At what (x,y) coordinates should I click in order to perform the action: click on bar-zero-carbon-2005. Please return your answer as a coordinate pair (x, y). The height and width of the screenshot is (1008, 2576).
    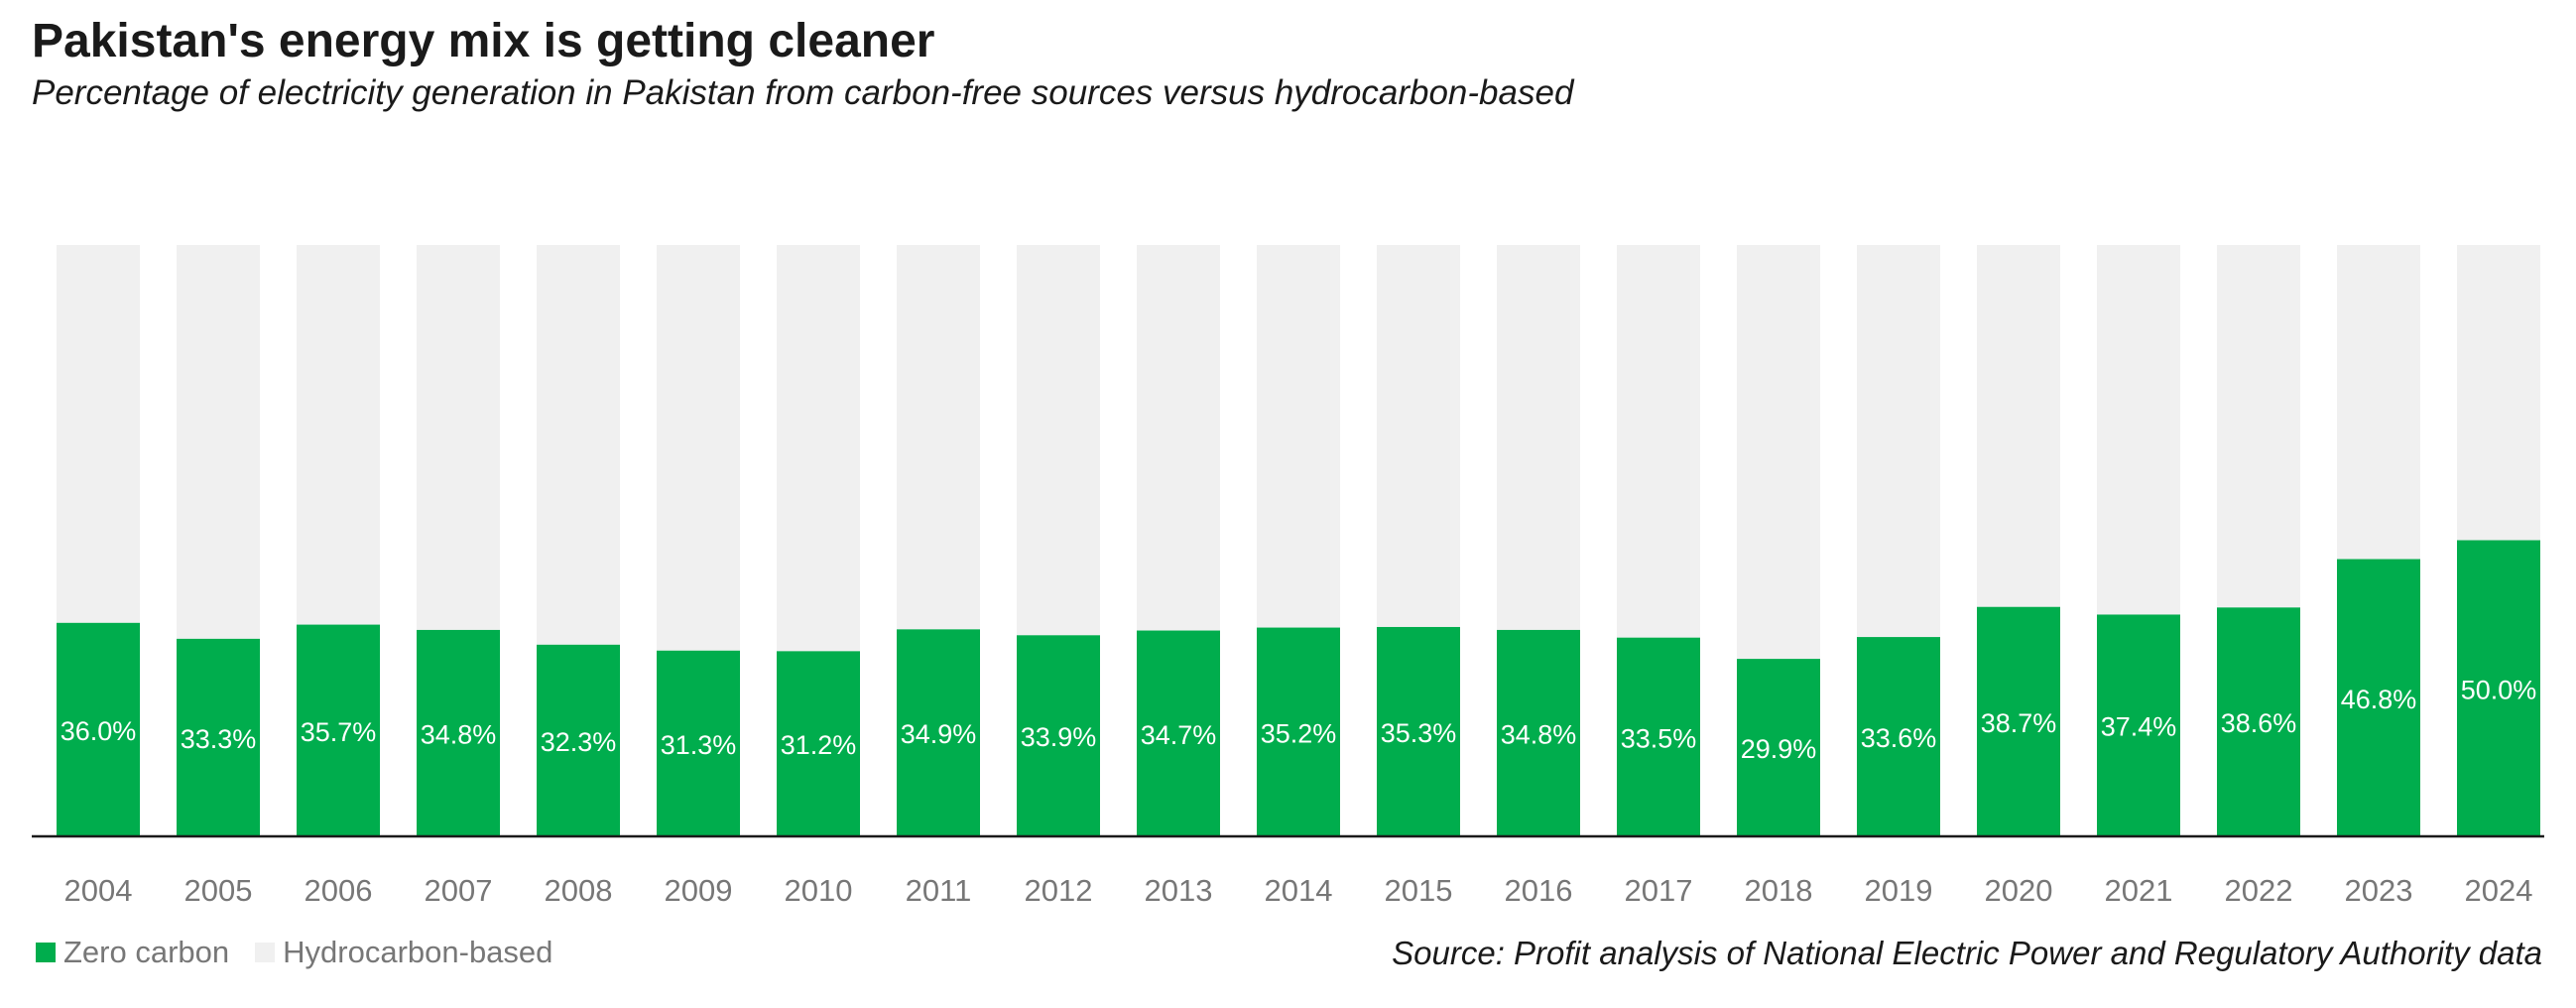
    Looking at the image, I should click on (218, 736).